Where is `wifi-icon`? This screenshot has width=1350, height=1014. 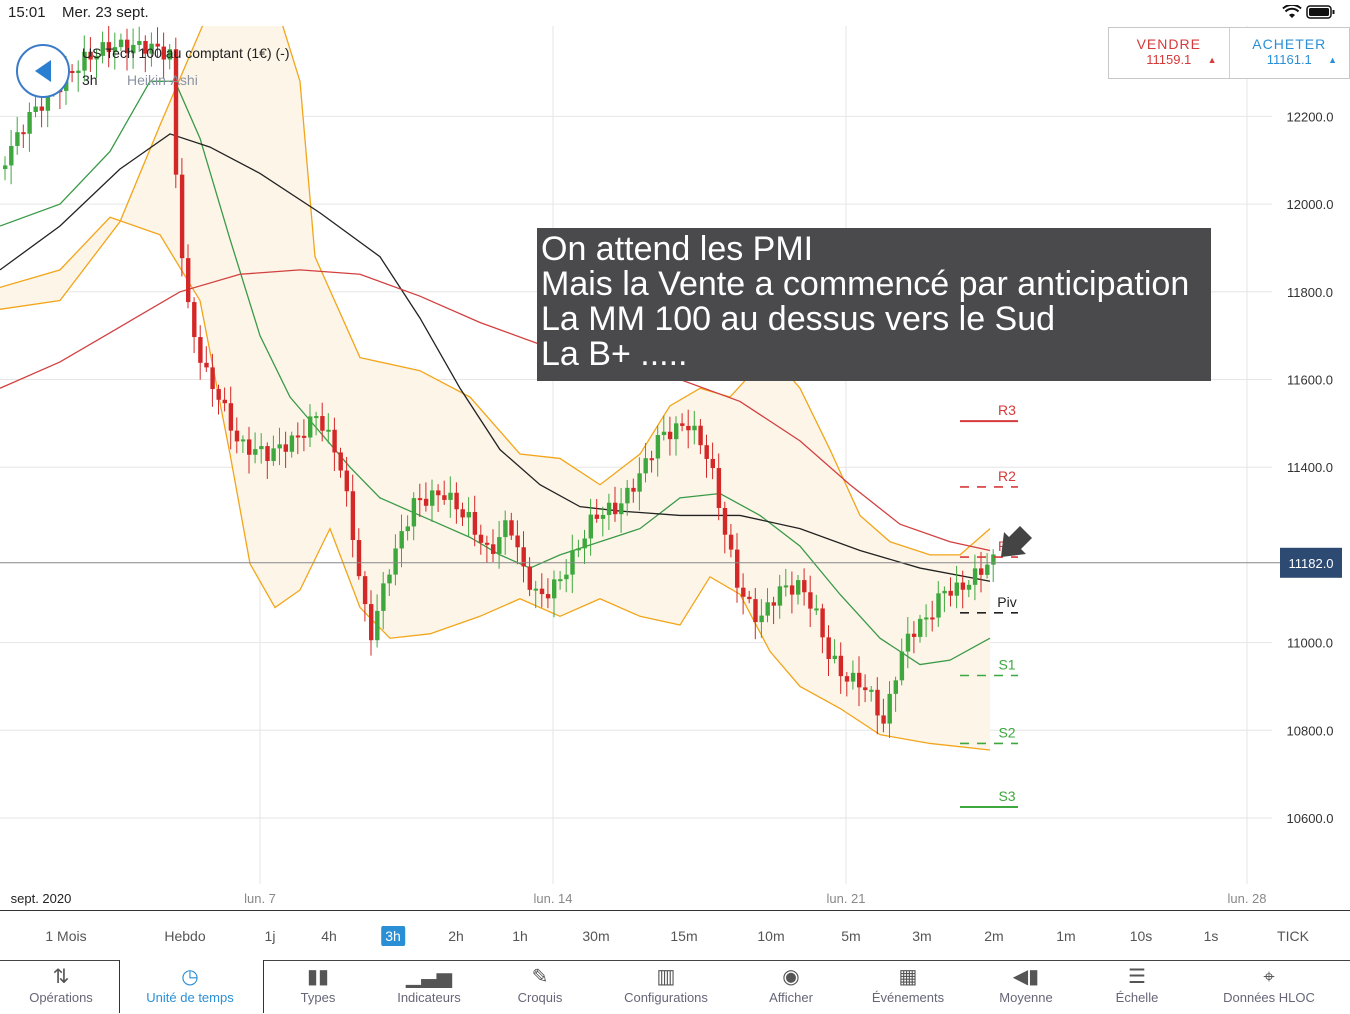 wifi-icon is located at coordinates (1292, 10).